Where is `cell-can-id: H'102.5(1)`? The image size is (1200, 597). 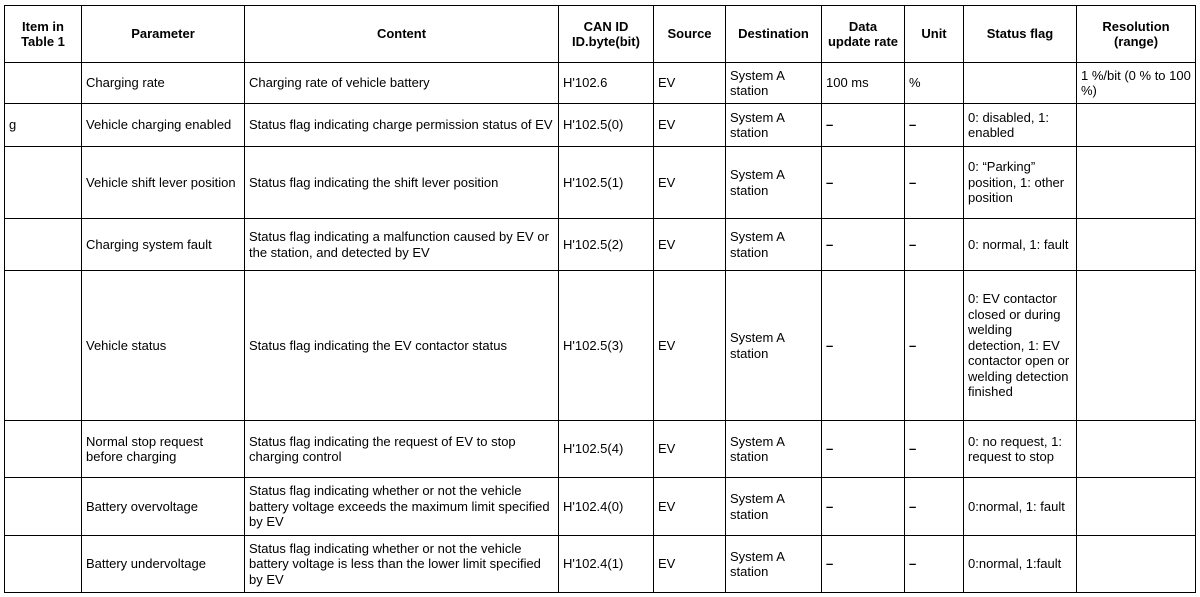
cell-can-id: H'102.5(1) is located at coordinates (606, 182).